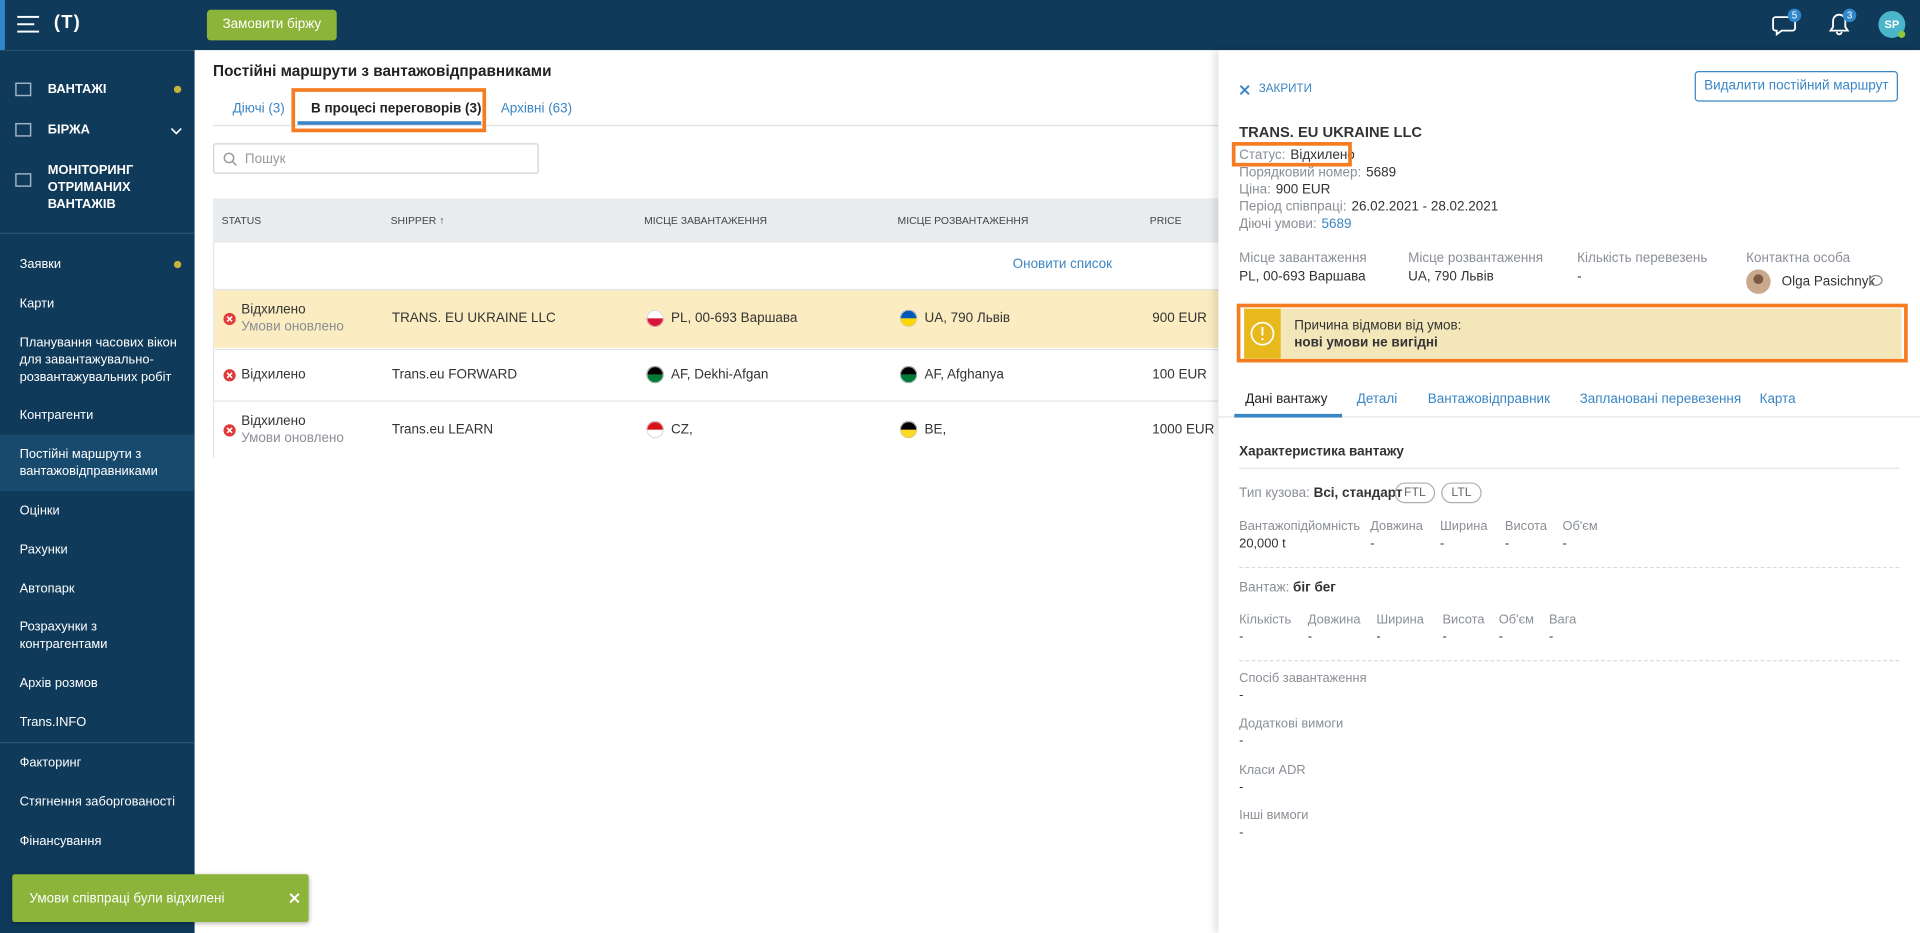 The width and height of the screenshot is (1920, 933). Describe the element at coordinates (292, 438) in the screenshot. I see `status-note: Умови оновлено` at that location.